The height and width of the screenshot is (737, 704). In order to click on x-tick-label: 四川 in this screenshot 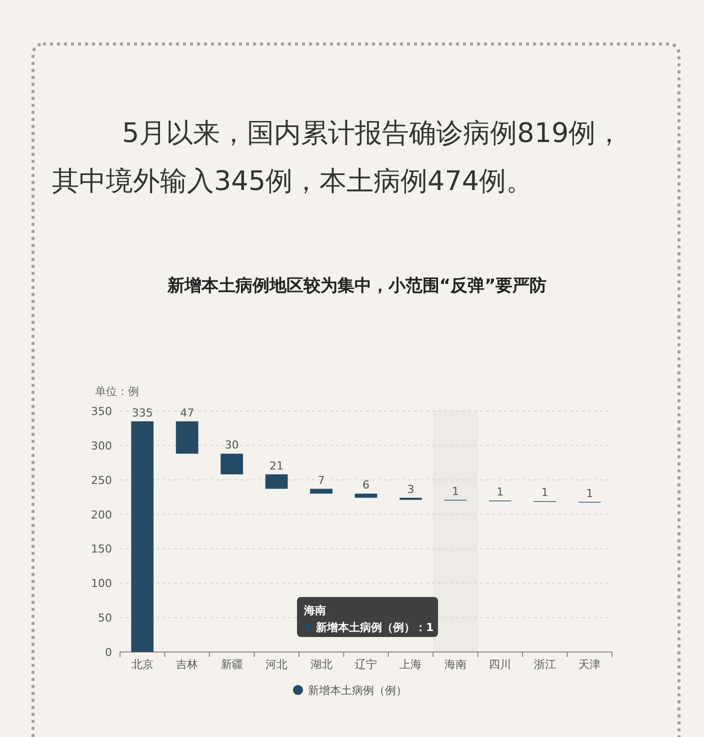, I will do `click(500, 664)`.